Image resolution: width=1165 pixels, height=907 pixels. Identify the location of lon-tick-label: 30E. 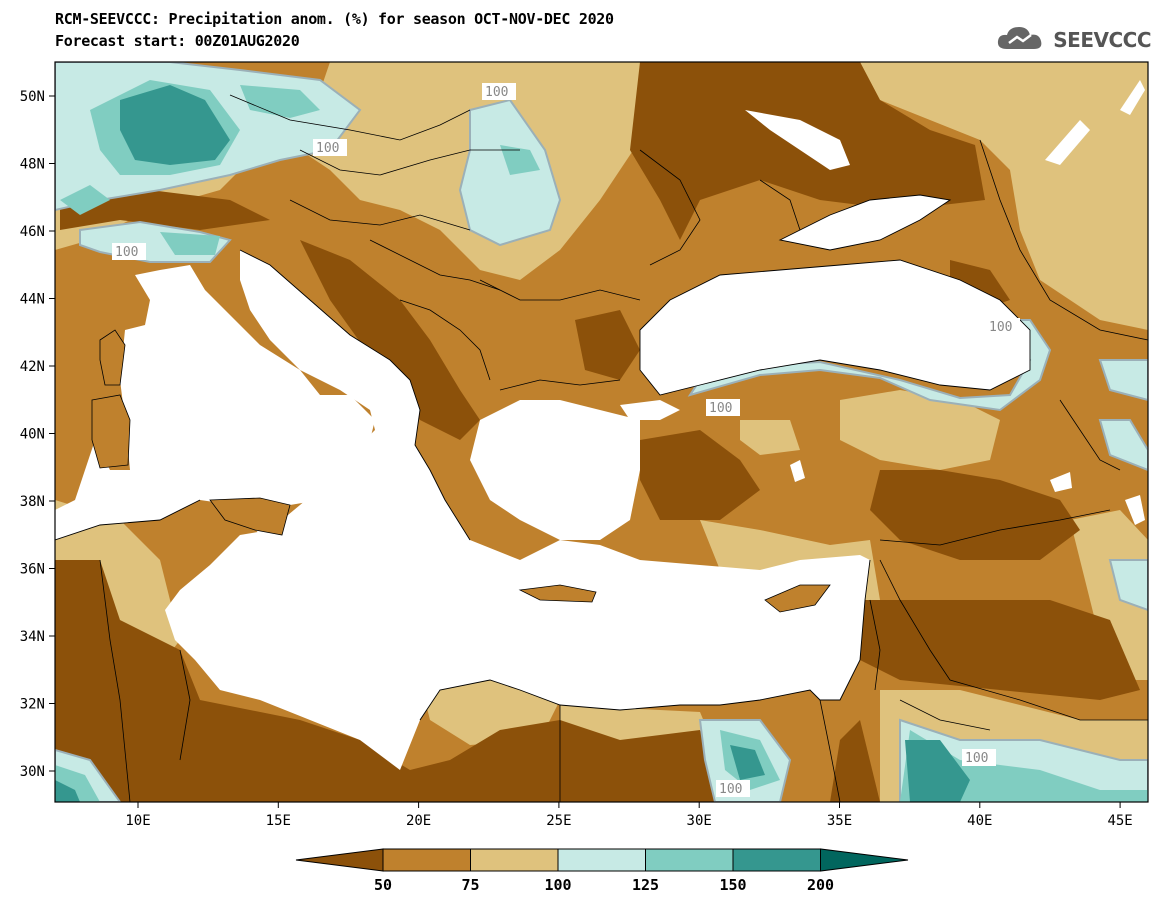
(699, 821).